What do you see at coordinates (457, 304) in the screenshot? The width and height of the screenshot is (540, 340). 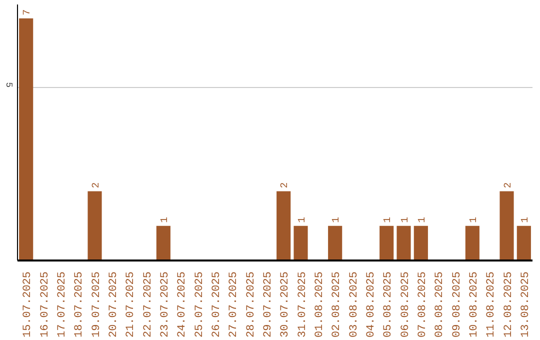 I see `x-tick-label: 09.08.2025` at bounding box center [457, 304].